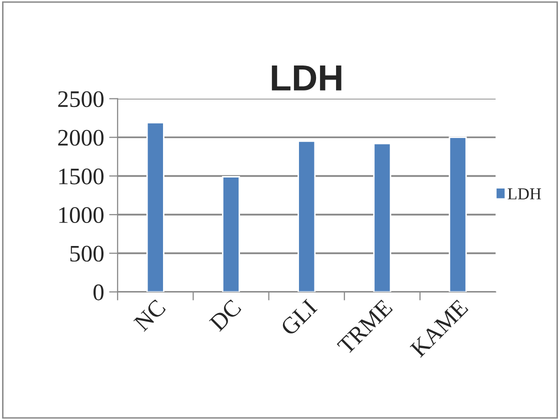 Image resolution: width=560 pixels, height=420 pixels. I want to click on y-tick-label: 0, so click(99, 292).